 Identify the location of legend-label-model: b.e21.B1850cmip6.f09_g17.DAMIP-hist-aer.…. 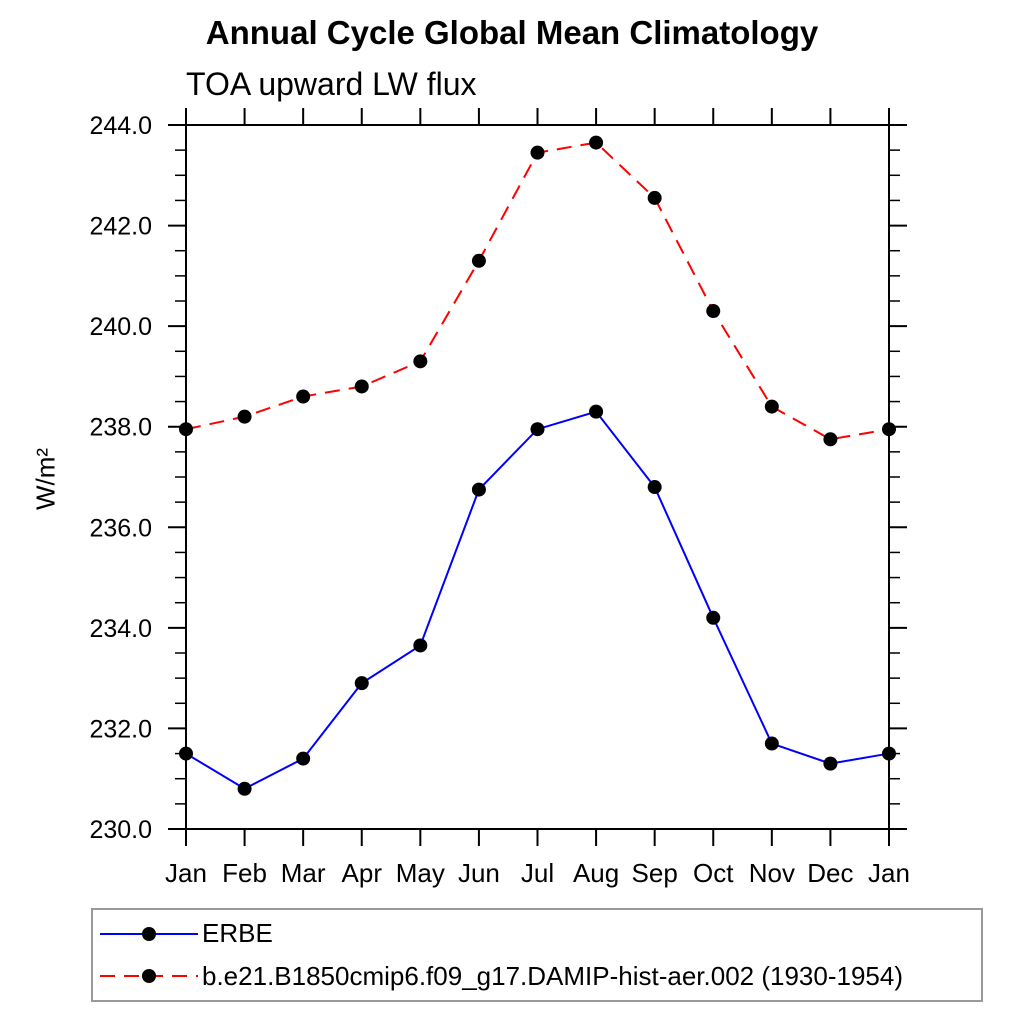
(552, 975).